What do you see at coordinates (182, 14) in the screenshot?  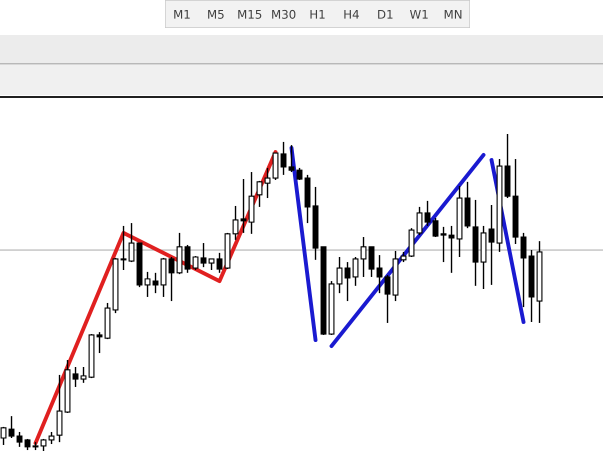 I see `text: M1` at bounding box center [182, 14].